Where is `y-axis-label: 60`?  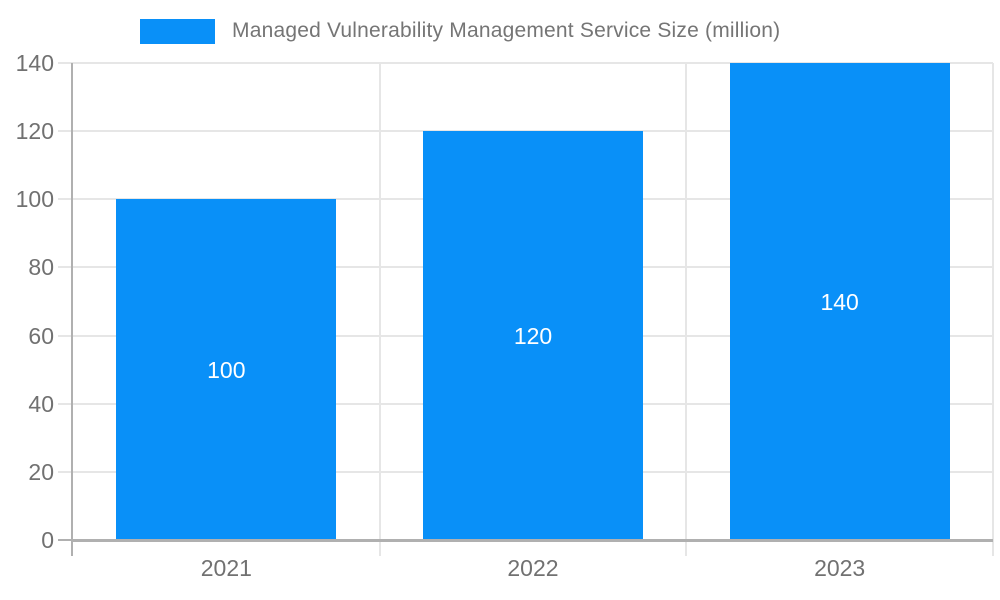
y-axis-label: 60 is located at coordinates (41, 335).